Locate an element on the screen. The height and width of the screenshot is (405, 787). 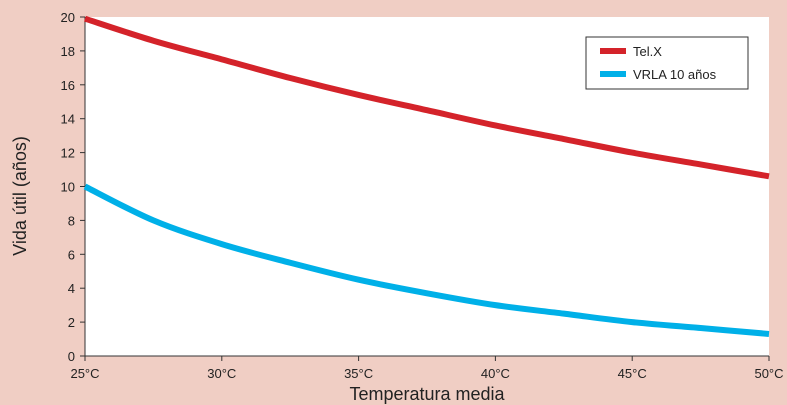
legend: Tel.X VRLA 10 años is located at coordinates (667, 63).